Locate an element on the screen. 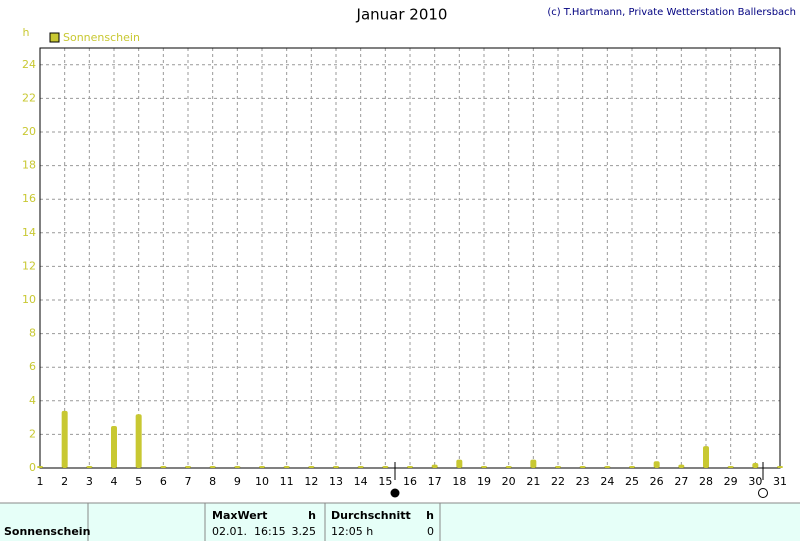 Image resolution: width=800 pixels, height=541 pixels. chart-title: Januar 2010 is located at coordinates (402, 15).